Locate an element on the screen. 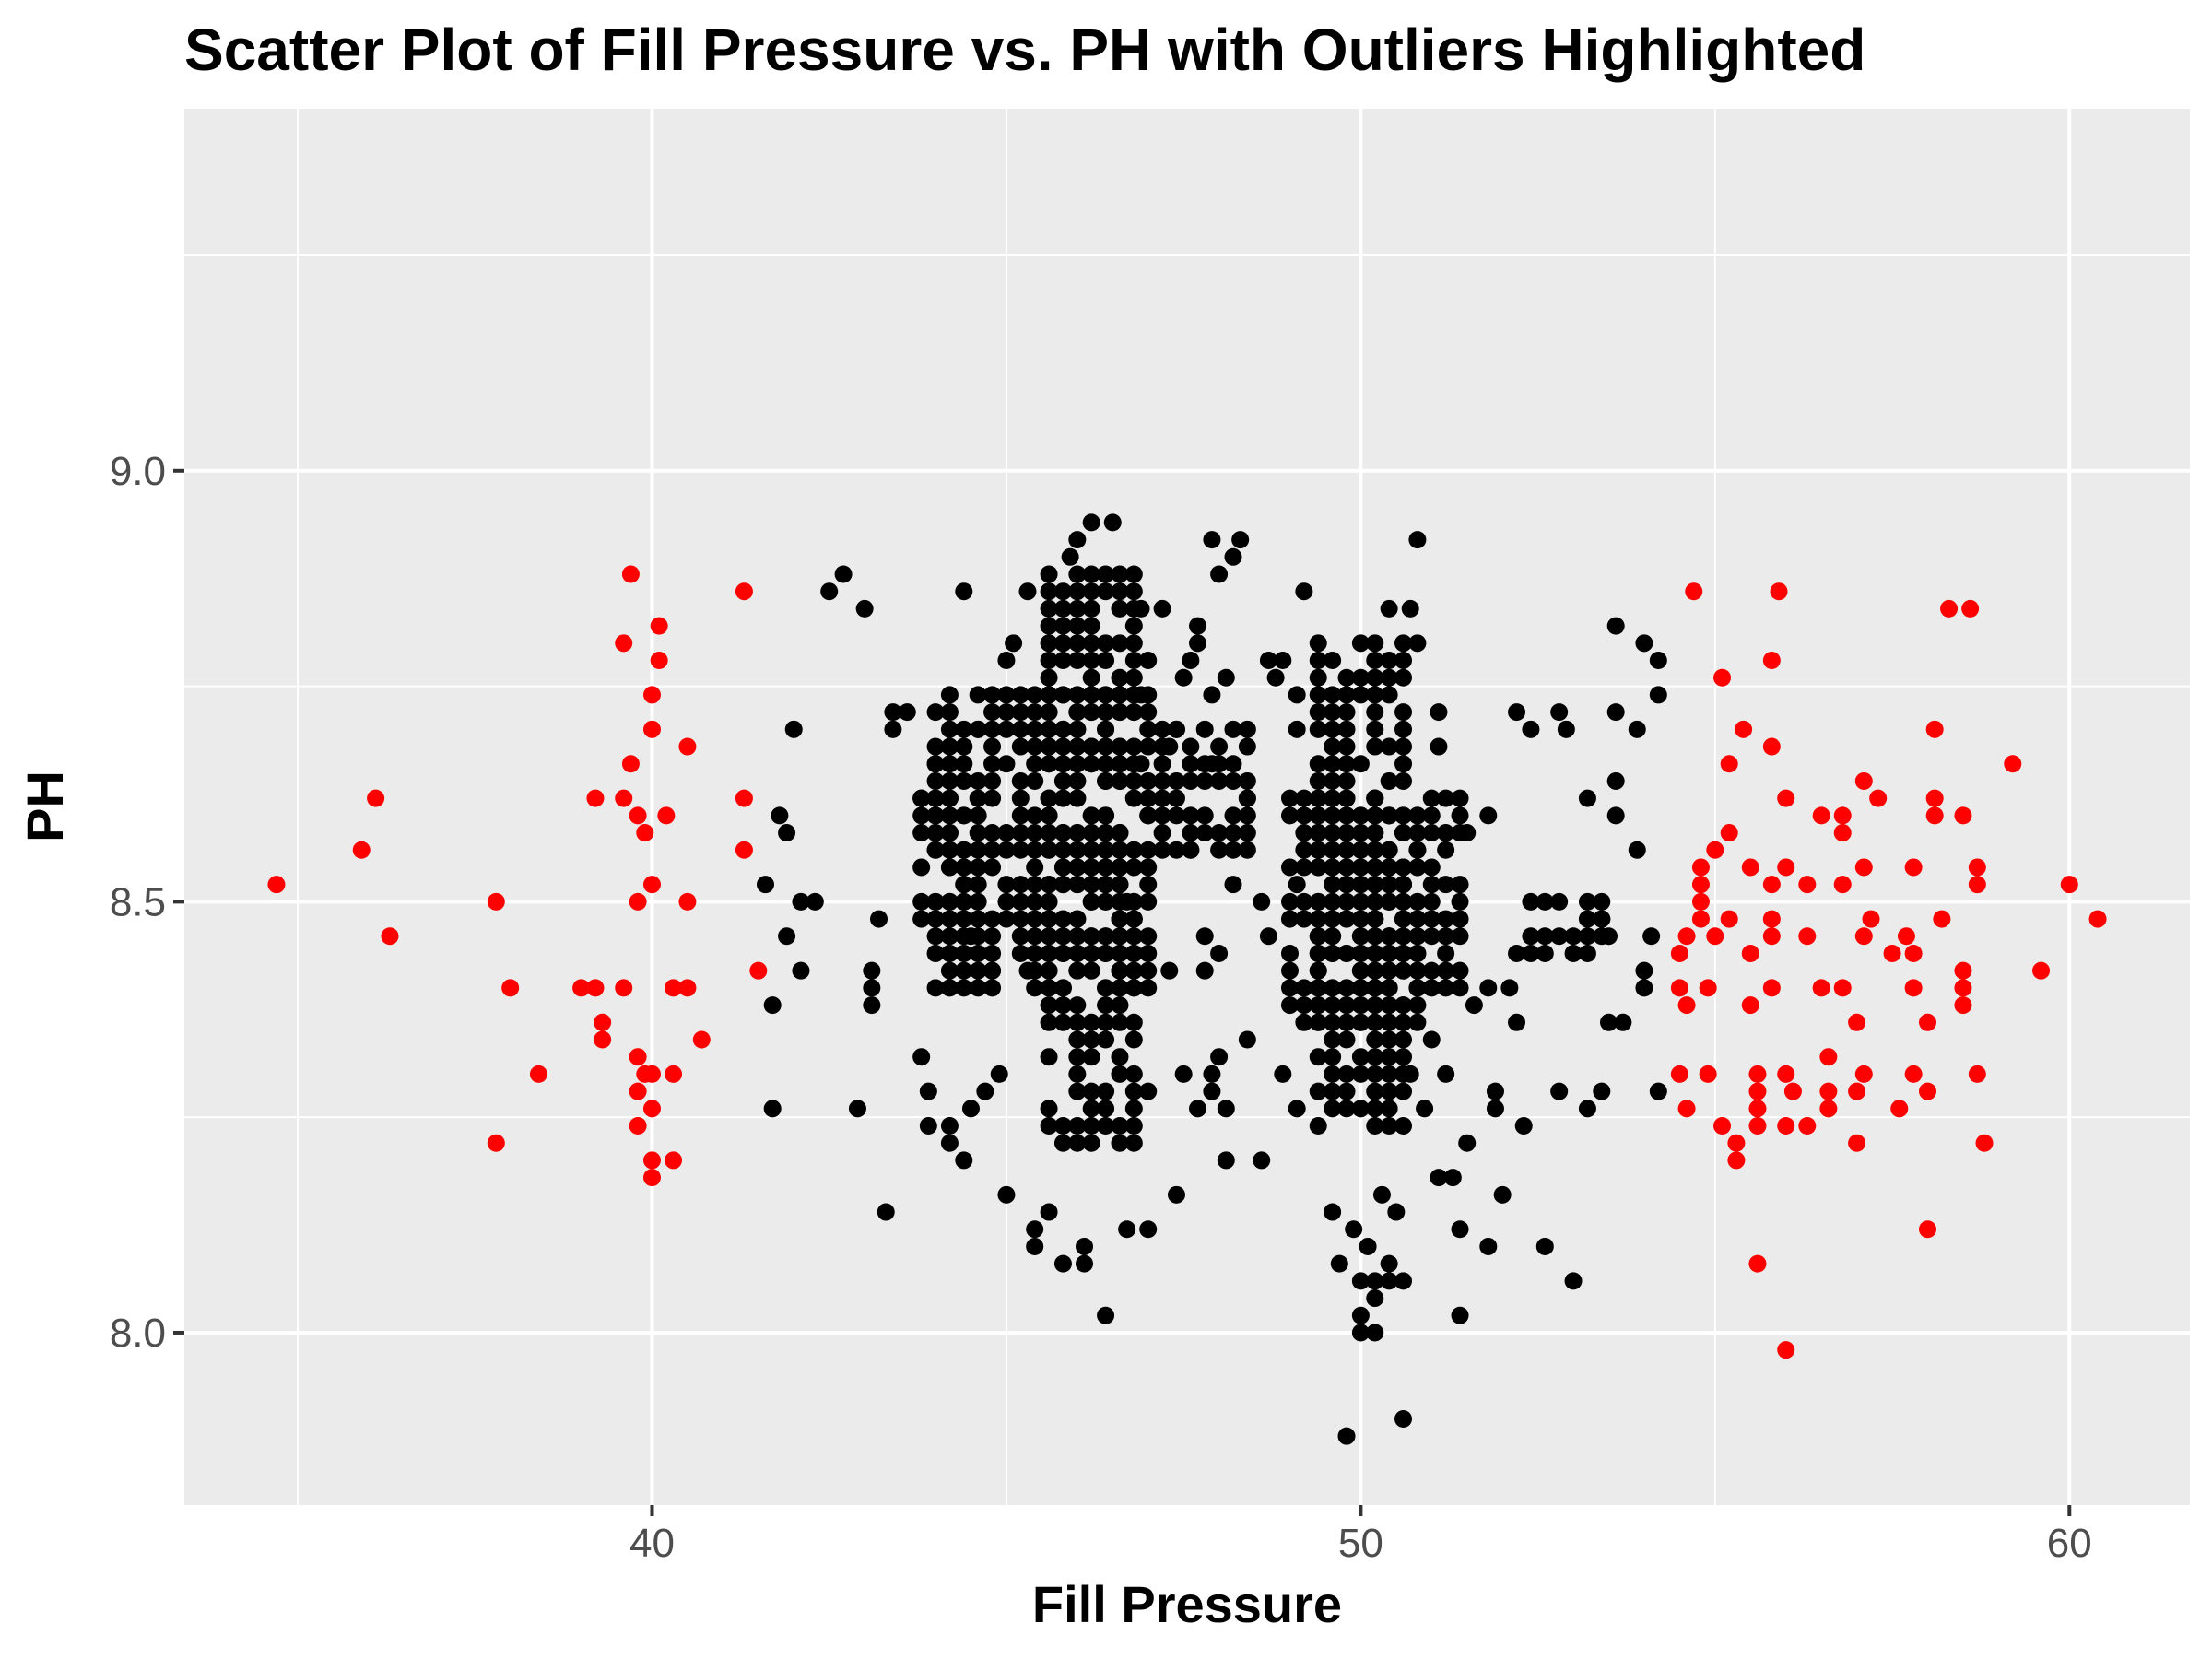 The height and width of the screenshot is (1659, 2212). y-axis-title: PH is located at coordinates (45, 806).